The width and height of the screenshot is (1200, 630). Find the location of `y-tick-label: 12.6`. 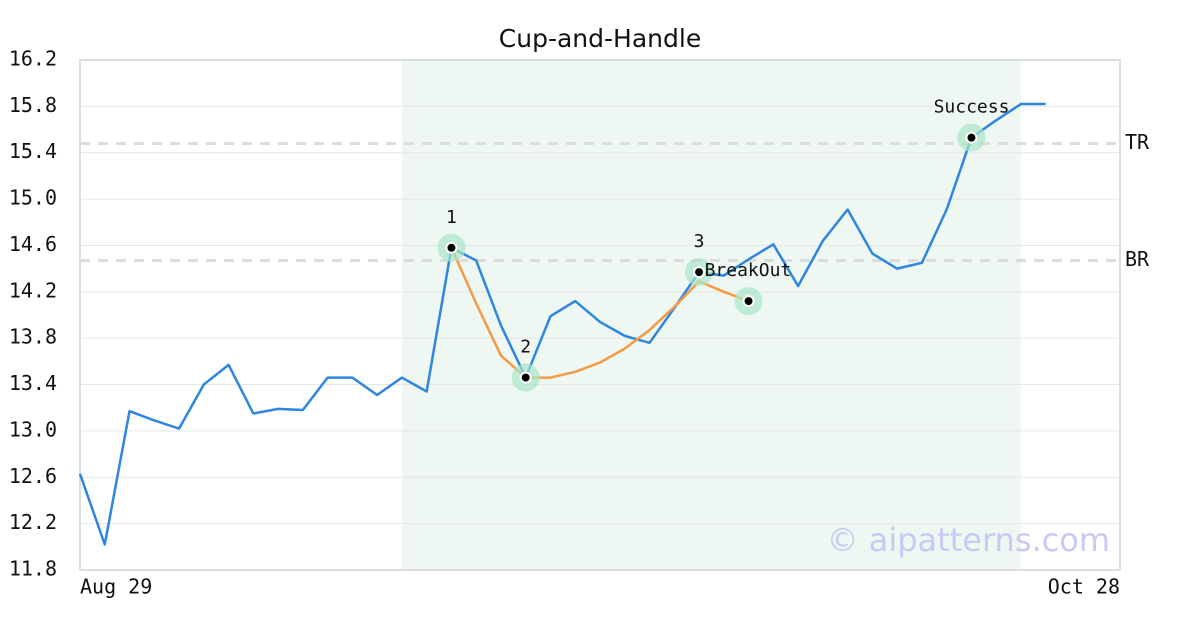

y-tick-label: 12.6 is located at coordinates (33, 476).